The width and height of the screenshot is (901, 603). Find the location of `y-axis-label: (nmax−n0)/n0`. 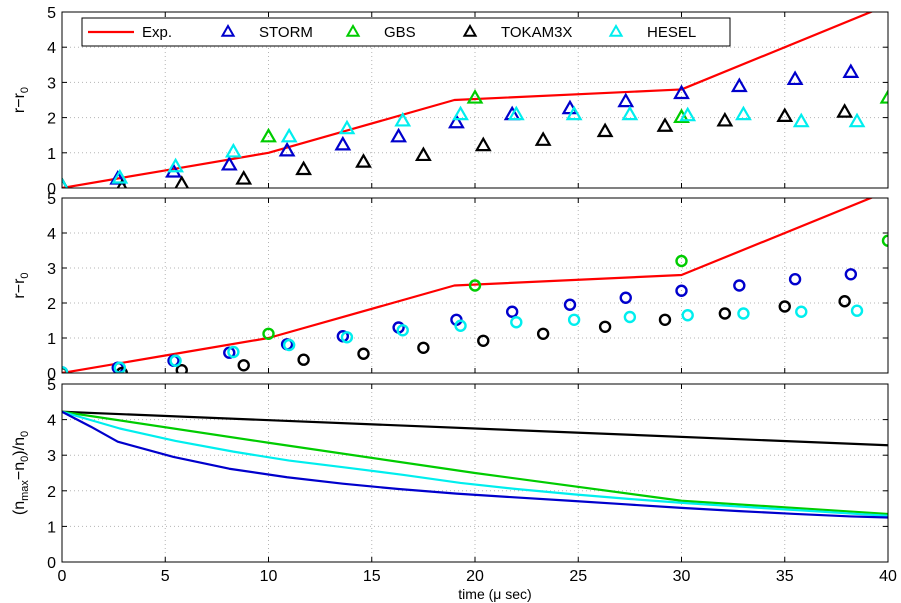

y-axis-label: (nmax−n0)/n0 is located at coordinates (21, 473).